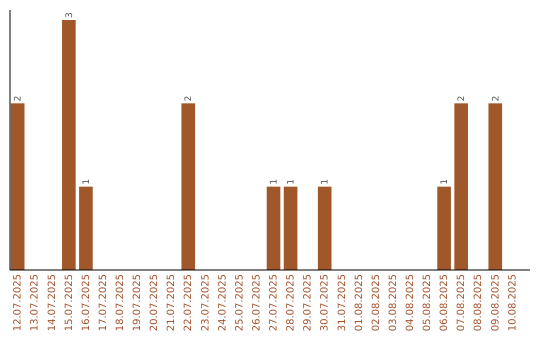 This screenshot has width=540, height=340. I want to click on x-tick-label: 23.07.2025, so click(206, 303).